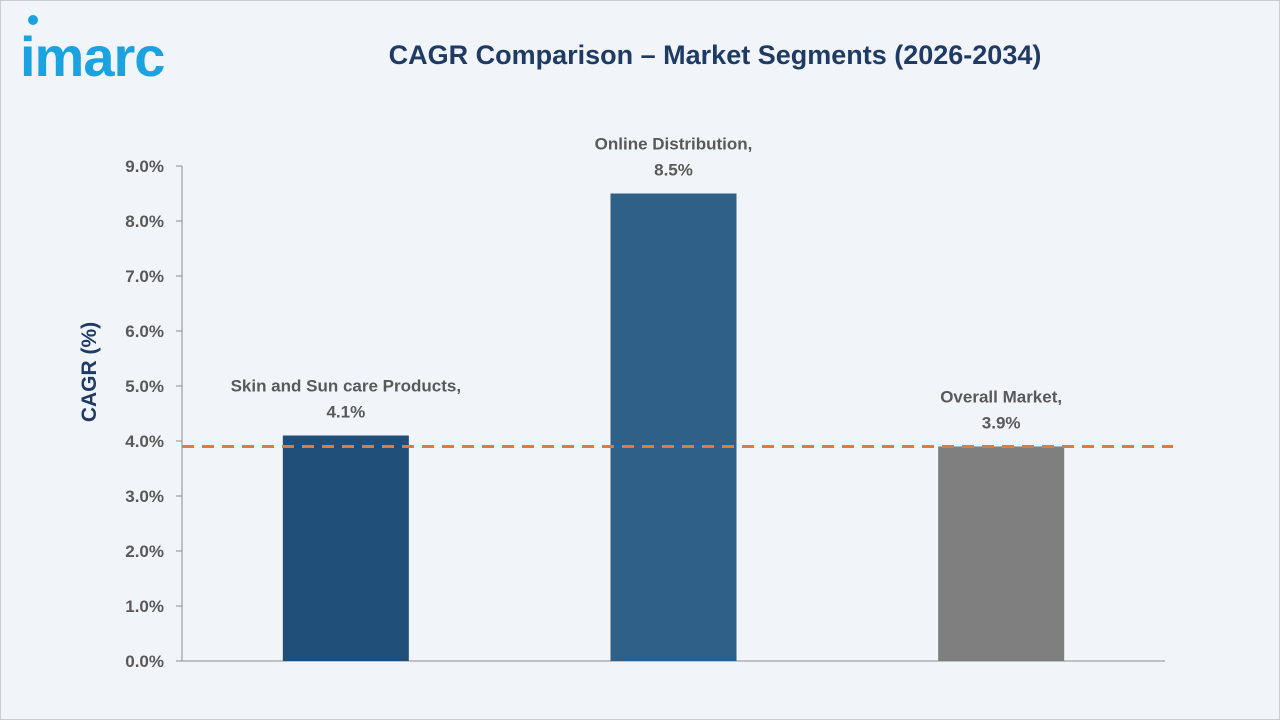 Image resolution: width=1280 pixels, height=720 pixels. What do you see at coordinates (89, 372) in the screenshot?
I see `y-axis-label: CAGR (%)` at bounding box center [89, 372].